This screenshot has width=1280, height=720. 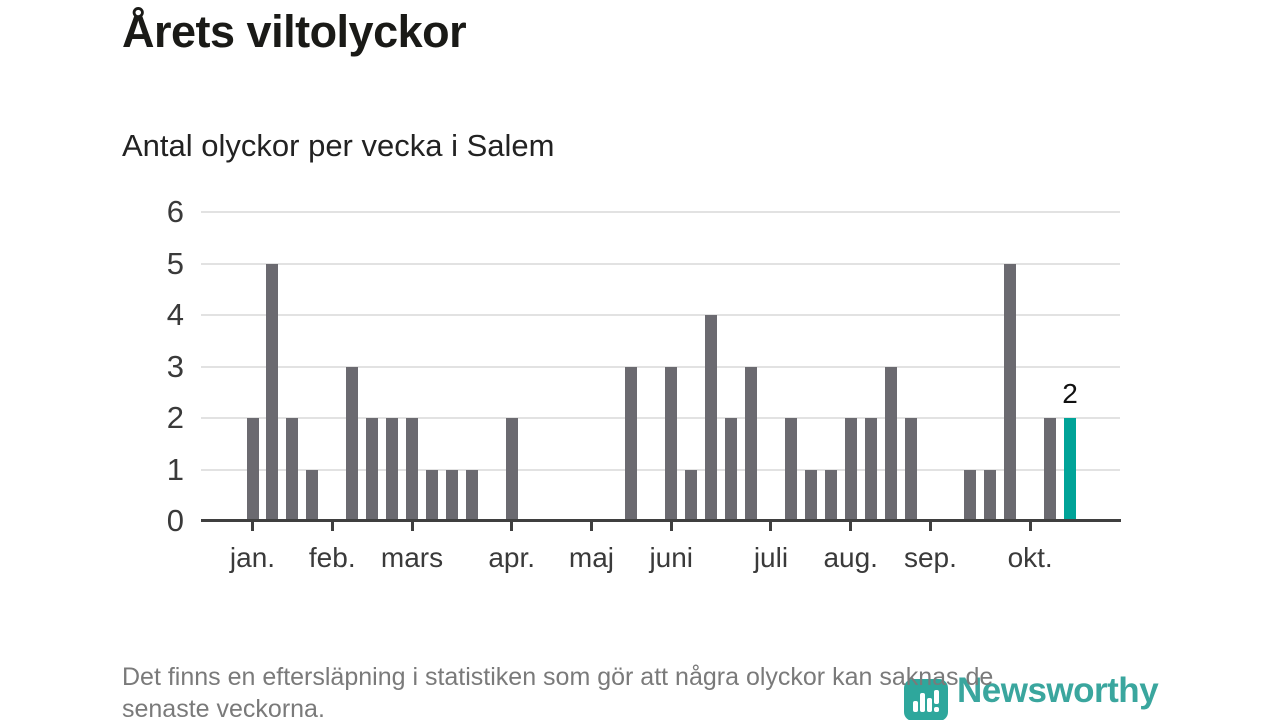 I want to click on footnote-line-2: senaste veckorna., so click(x=223, y=707).